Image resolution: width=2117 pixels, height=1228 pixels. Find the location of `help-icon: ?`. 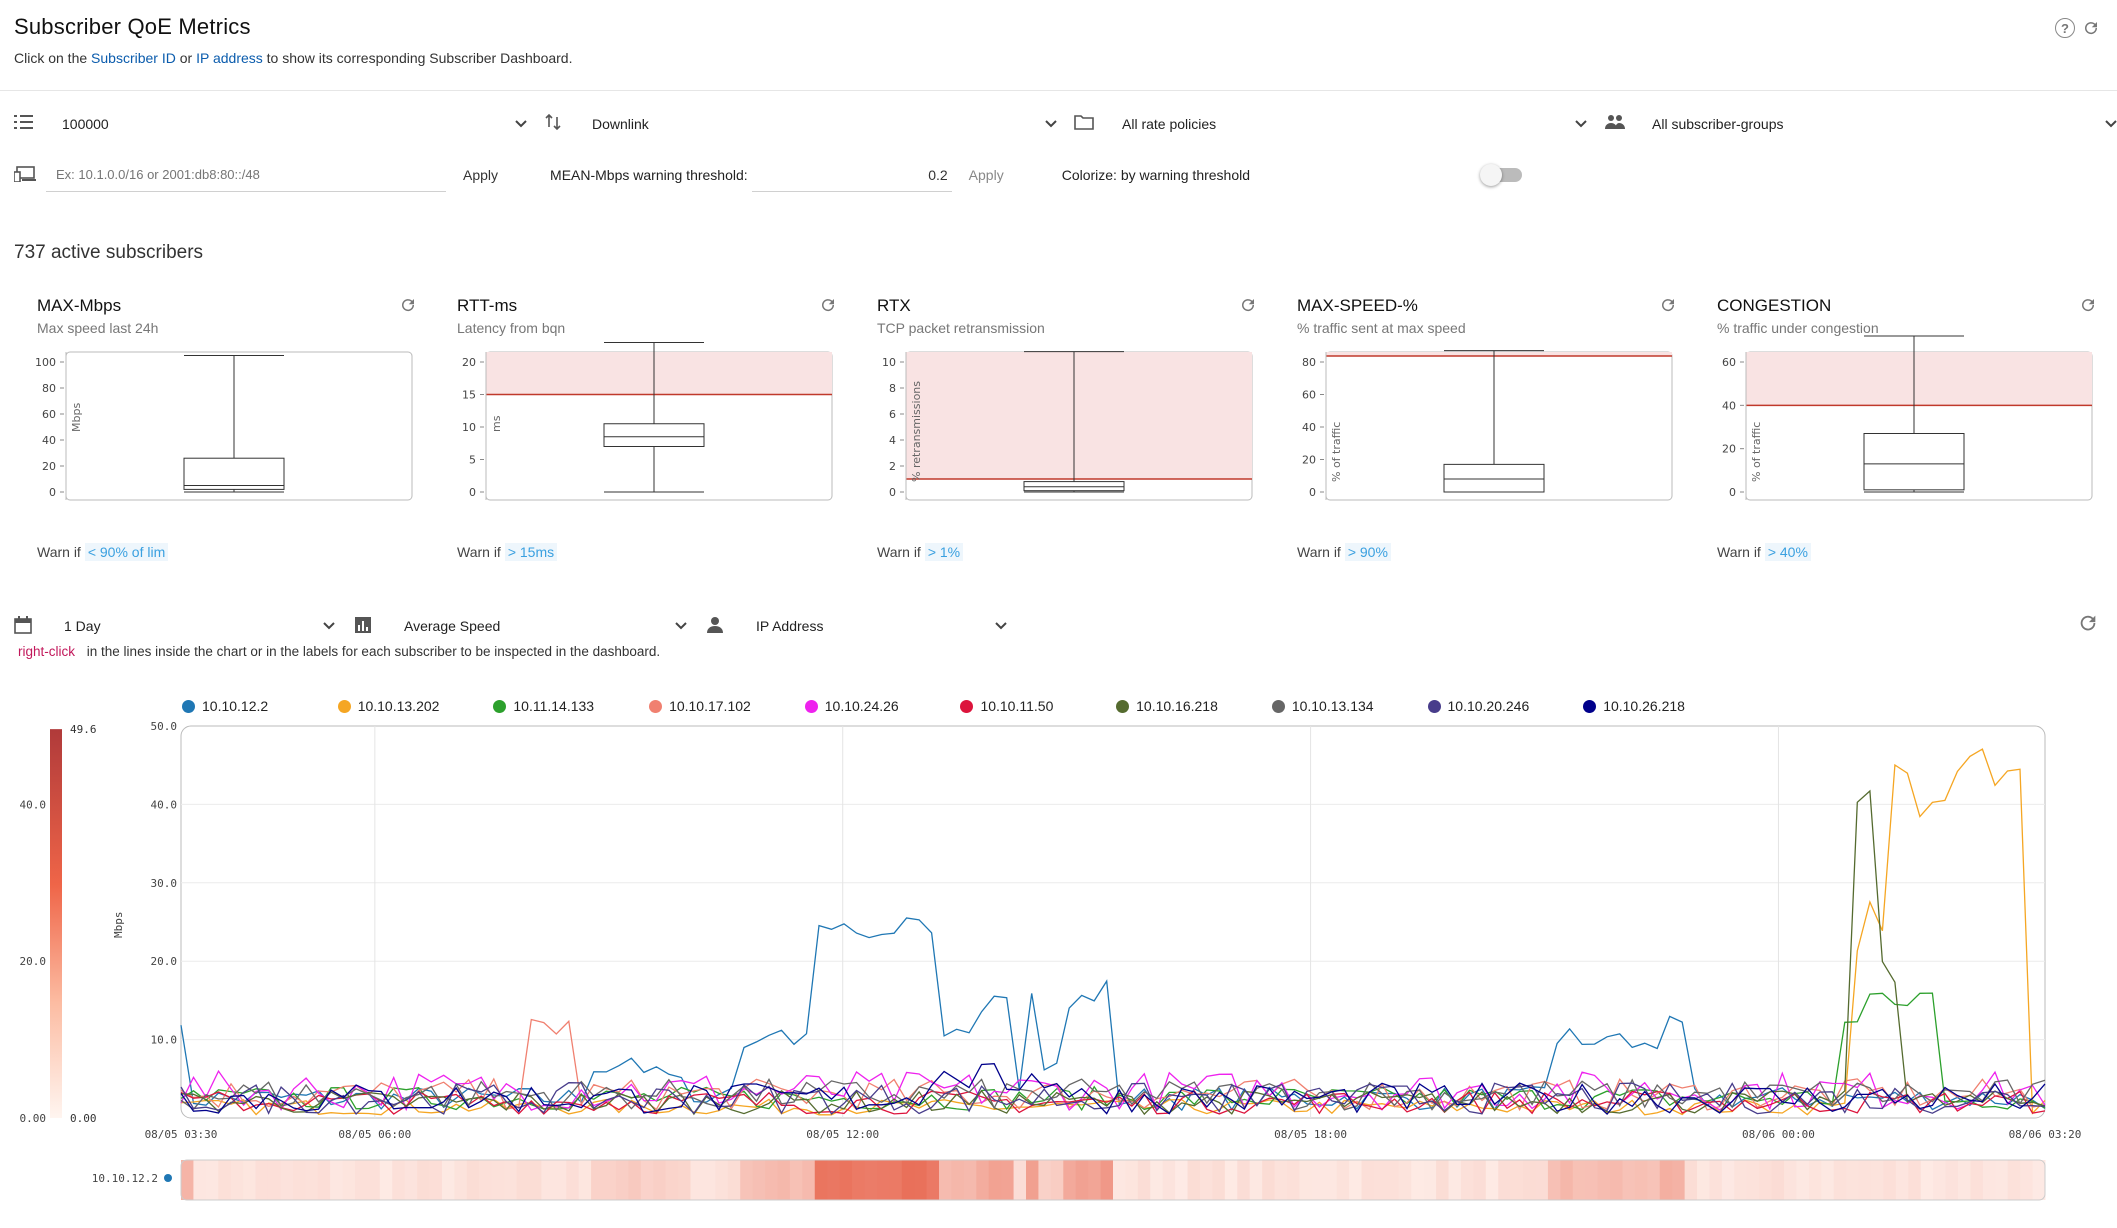

help-icon: ? is located at coordinates (2065, 28).